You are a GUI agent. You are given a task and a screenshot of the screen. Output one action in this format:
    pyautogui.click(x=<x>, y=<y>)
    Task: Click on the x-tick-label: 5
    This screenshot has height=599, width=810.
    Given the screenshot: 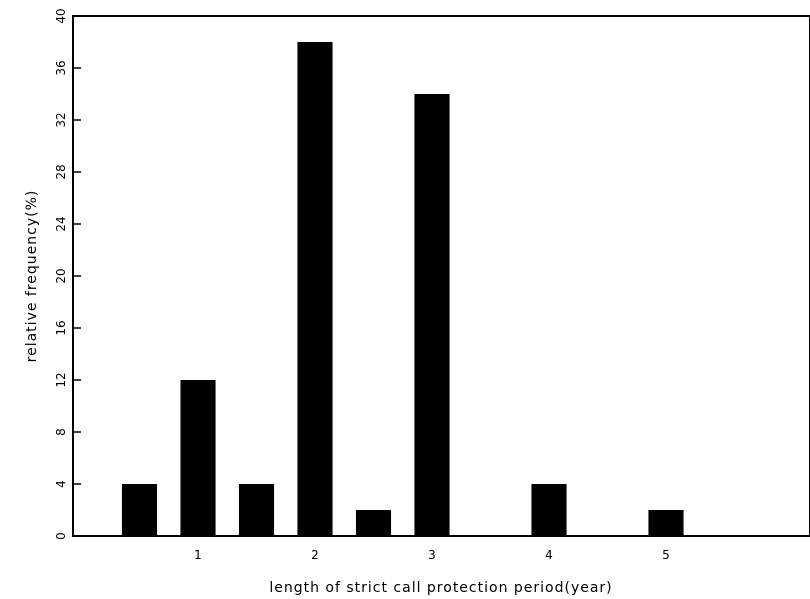 What is the action you would take?
    pyautogui.click(x=666, y=555)
    